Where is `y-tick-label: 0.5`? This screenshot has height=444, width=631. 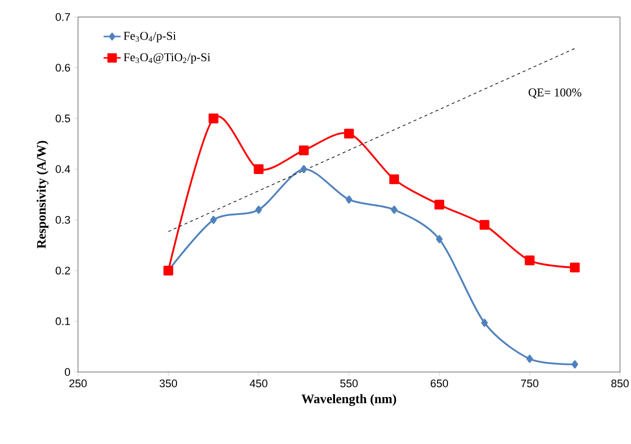 y-tick-label: 0.5 is located at coordinates (63, 118).